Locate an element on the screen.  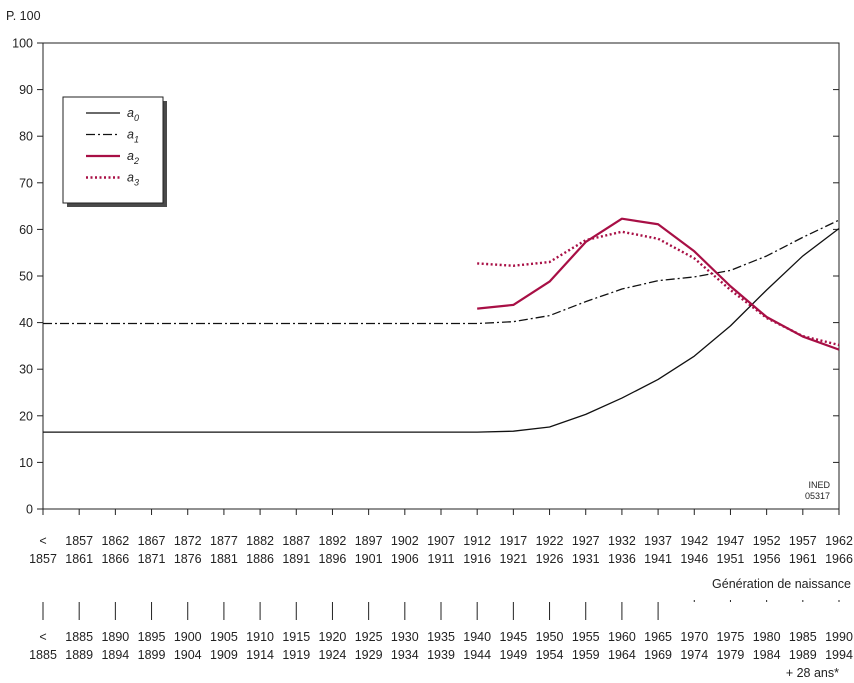
y-tick-label: 90 is located at coordinates (26, 90).